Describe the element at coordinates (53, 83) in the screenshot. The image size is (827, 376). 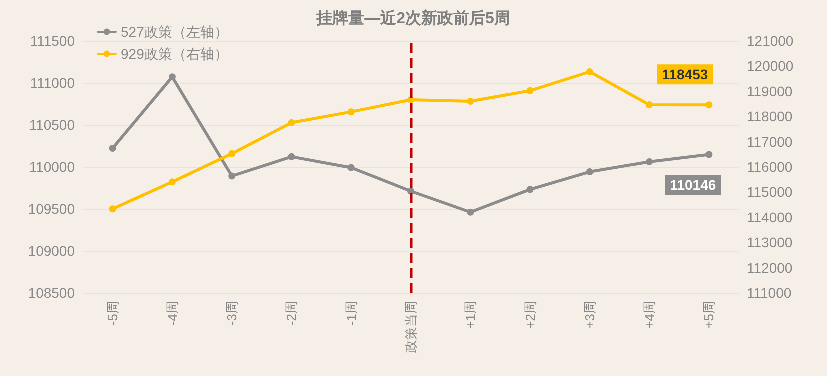
I see `y-tick-label: 111000` at that location.